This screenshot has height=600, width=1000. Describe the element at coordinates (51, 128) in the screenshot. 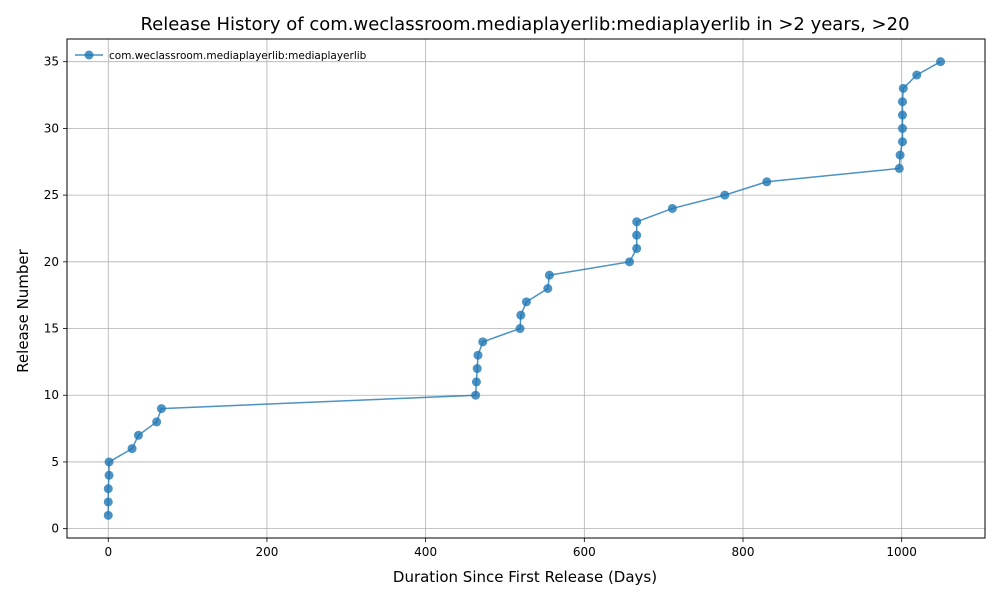

I see `y-tick-label: 30` at that location.